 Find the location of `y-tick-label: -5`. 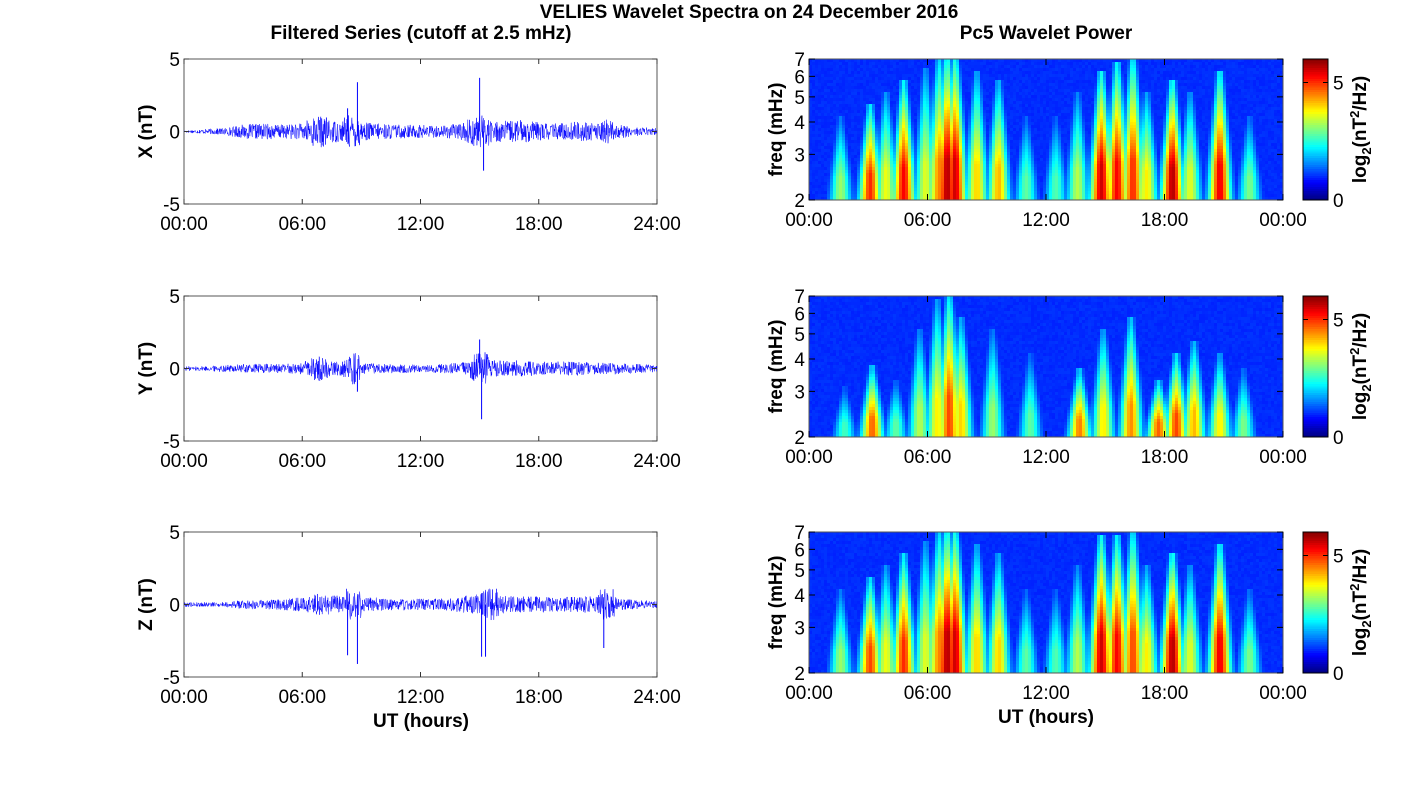

y-tick-label: -5 is located at coordinates (171, 205).